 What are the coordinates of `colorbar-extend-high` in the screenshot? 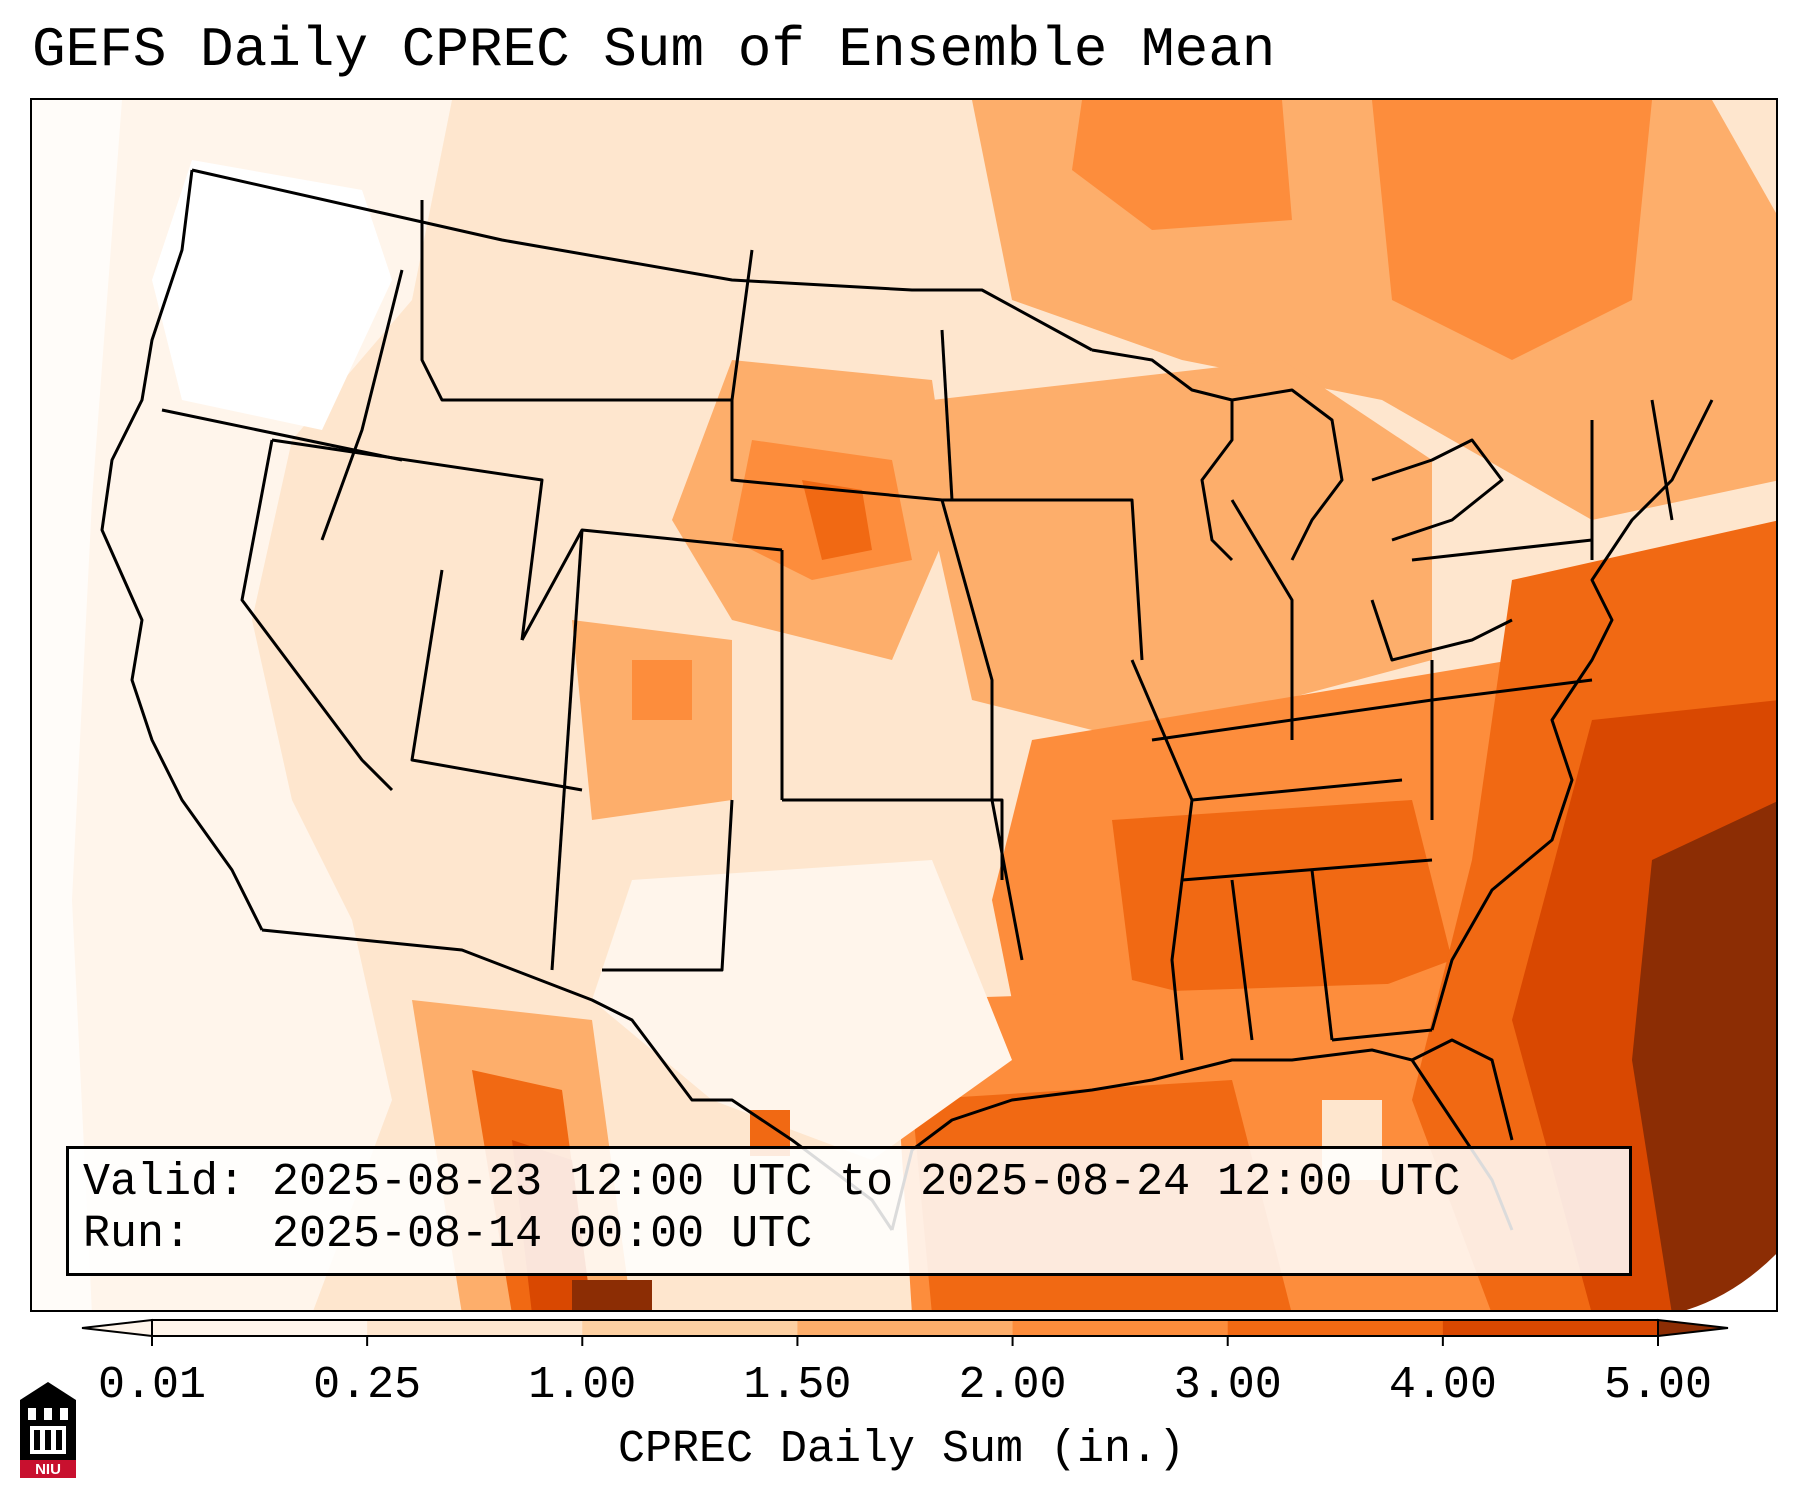 It's located at (1693, 1328).